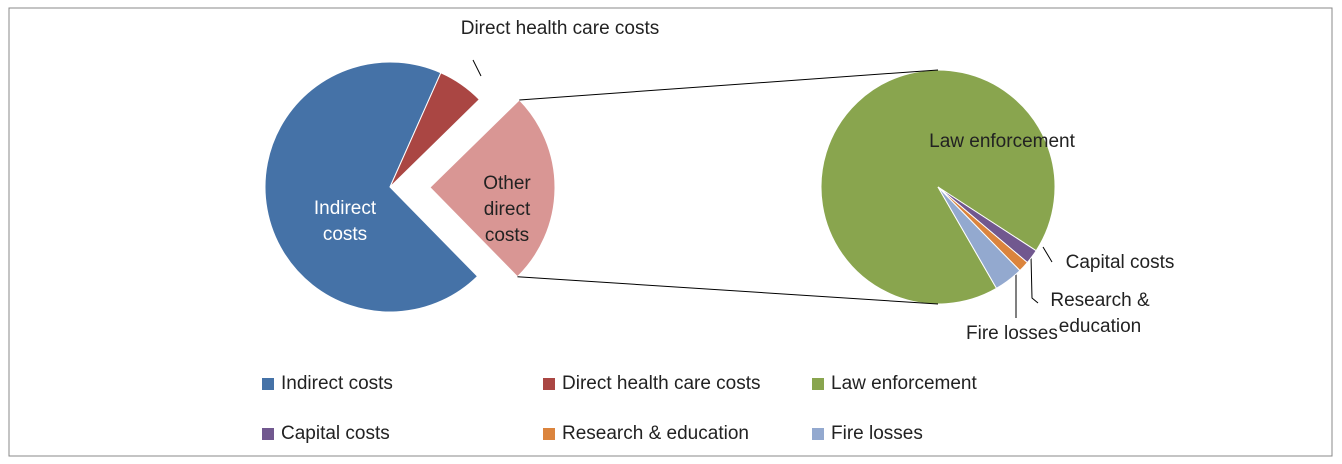 The image size is (1342, 464). Describe the element at coordinates (877, 433) in the screenshot. I see `legend-label: Fire losses` at that location.